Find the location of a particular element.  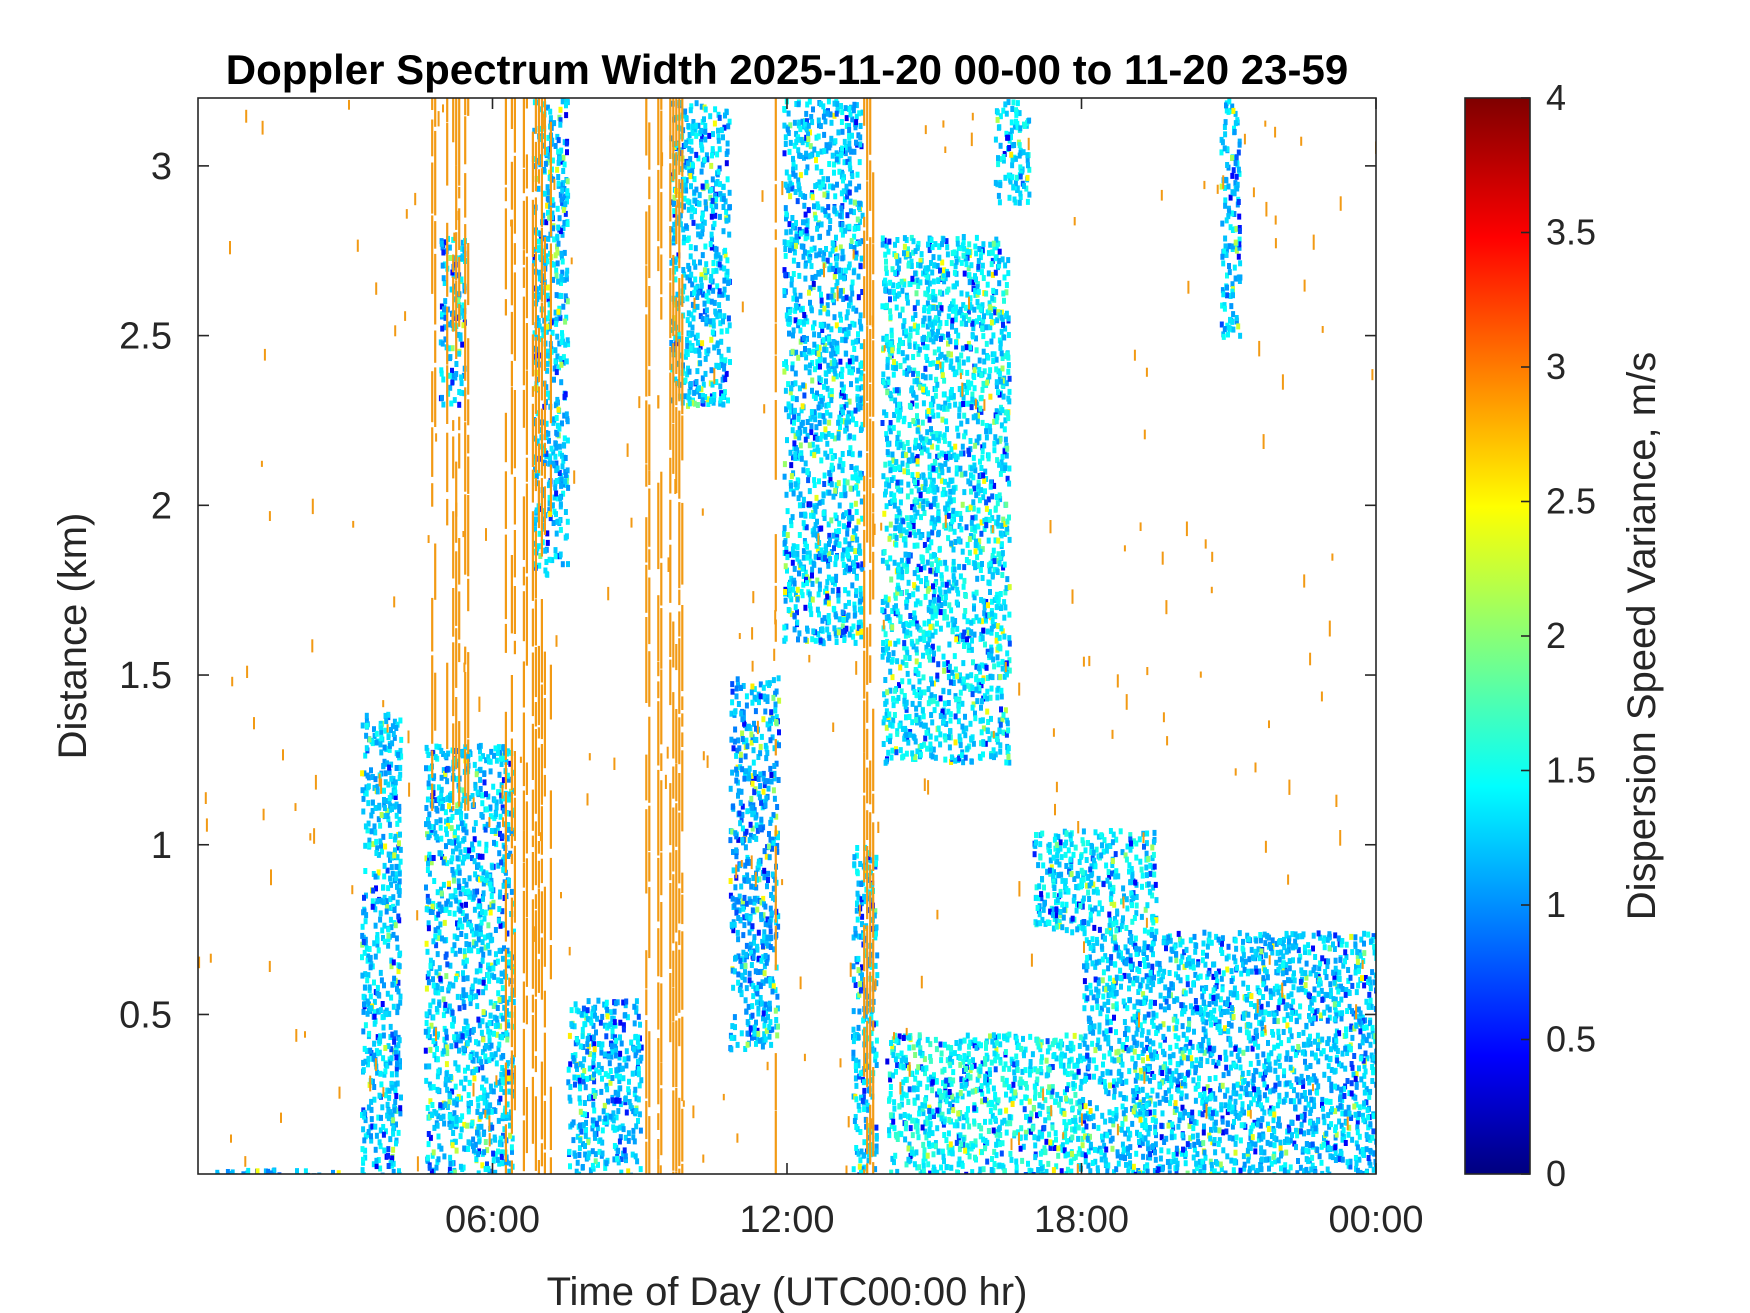

colorbar-tick-label: 3.5 is located at coordinates (1571, 232).